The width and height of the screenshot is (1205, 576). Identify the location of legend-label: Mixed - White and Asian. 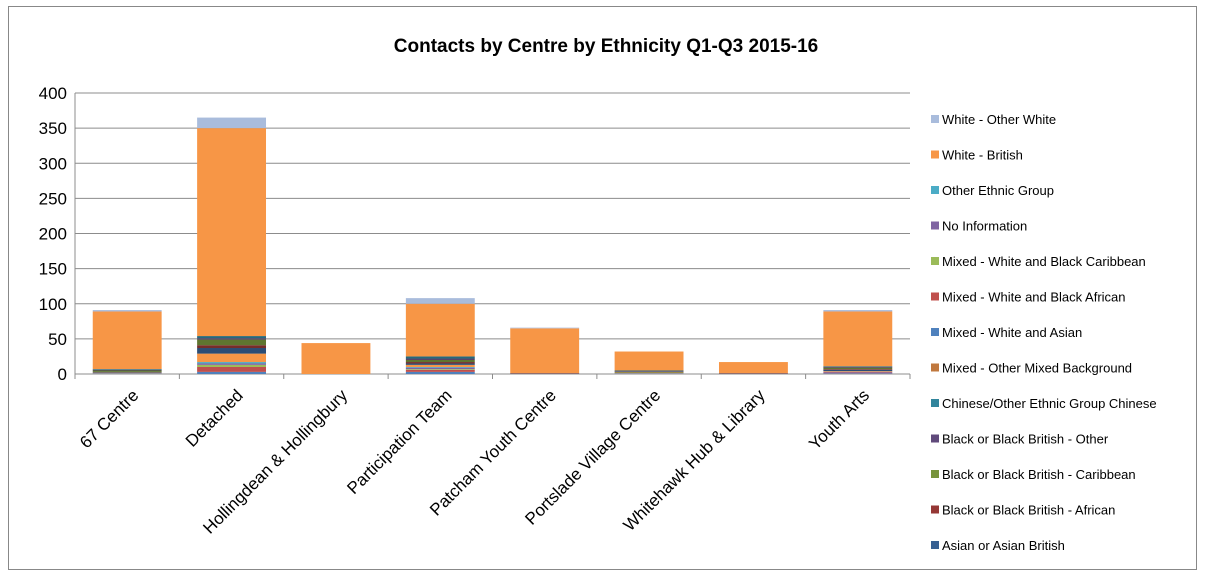
(1012, 332).